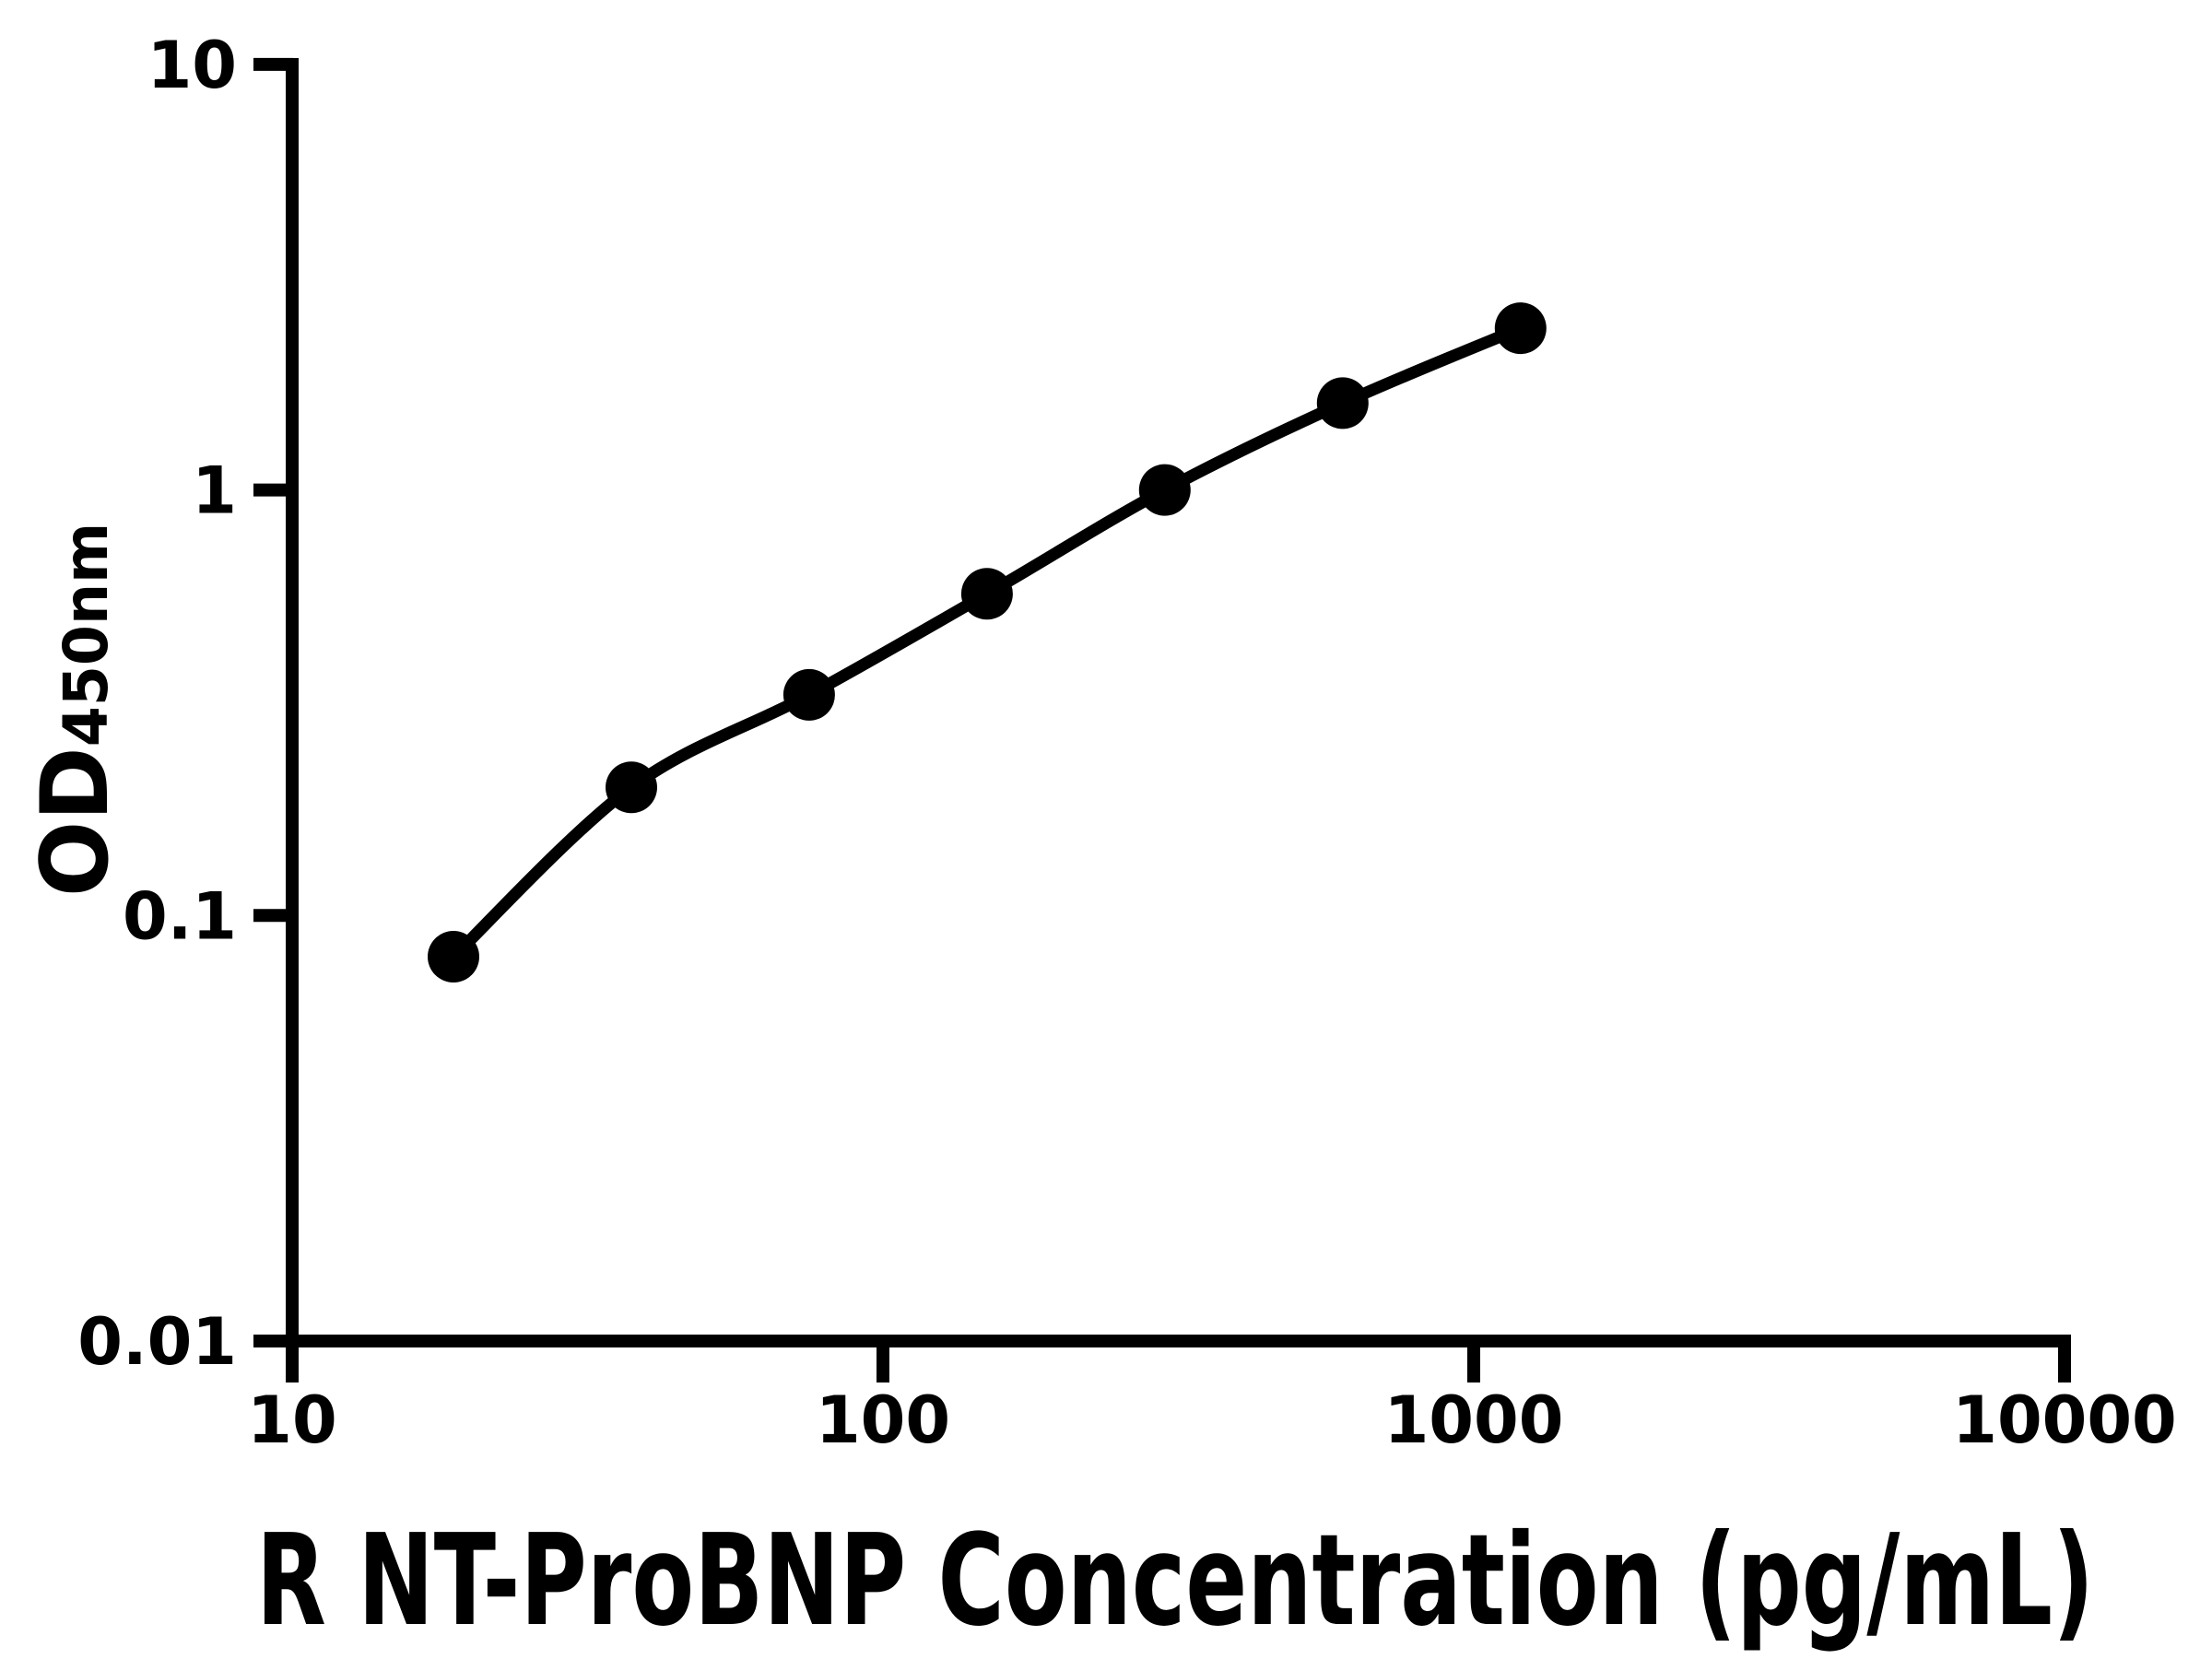 Image resolution: width=2212 pixels, height=1659 pixels. I want to click on y-tick-label: 1, so click(214, 491).